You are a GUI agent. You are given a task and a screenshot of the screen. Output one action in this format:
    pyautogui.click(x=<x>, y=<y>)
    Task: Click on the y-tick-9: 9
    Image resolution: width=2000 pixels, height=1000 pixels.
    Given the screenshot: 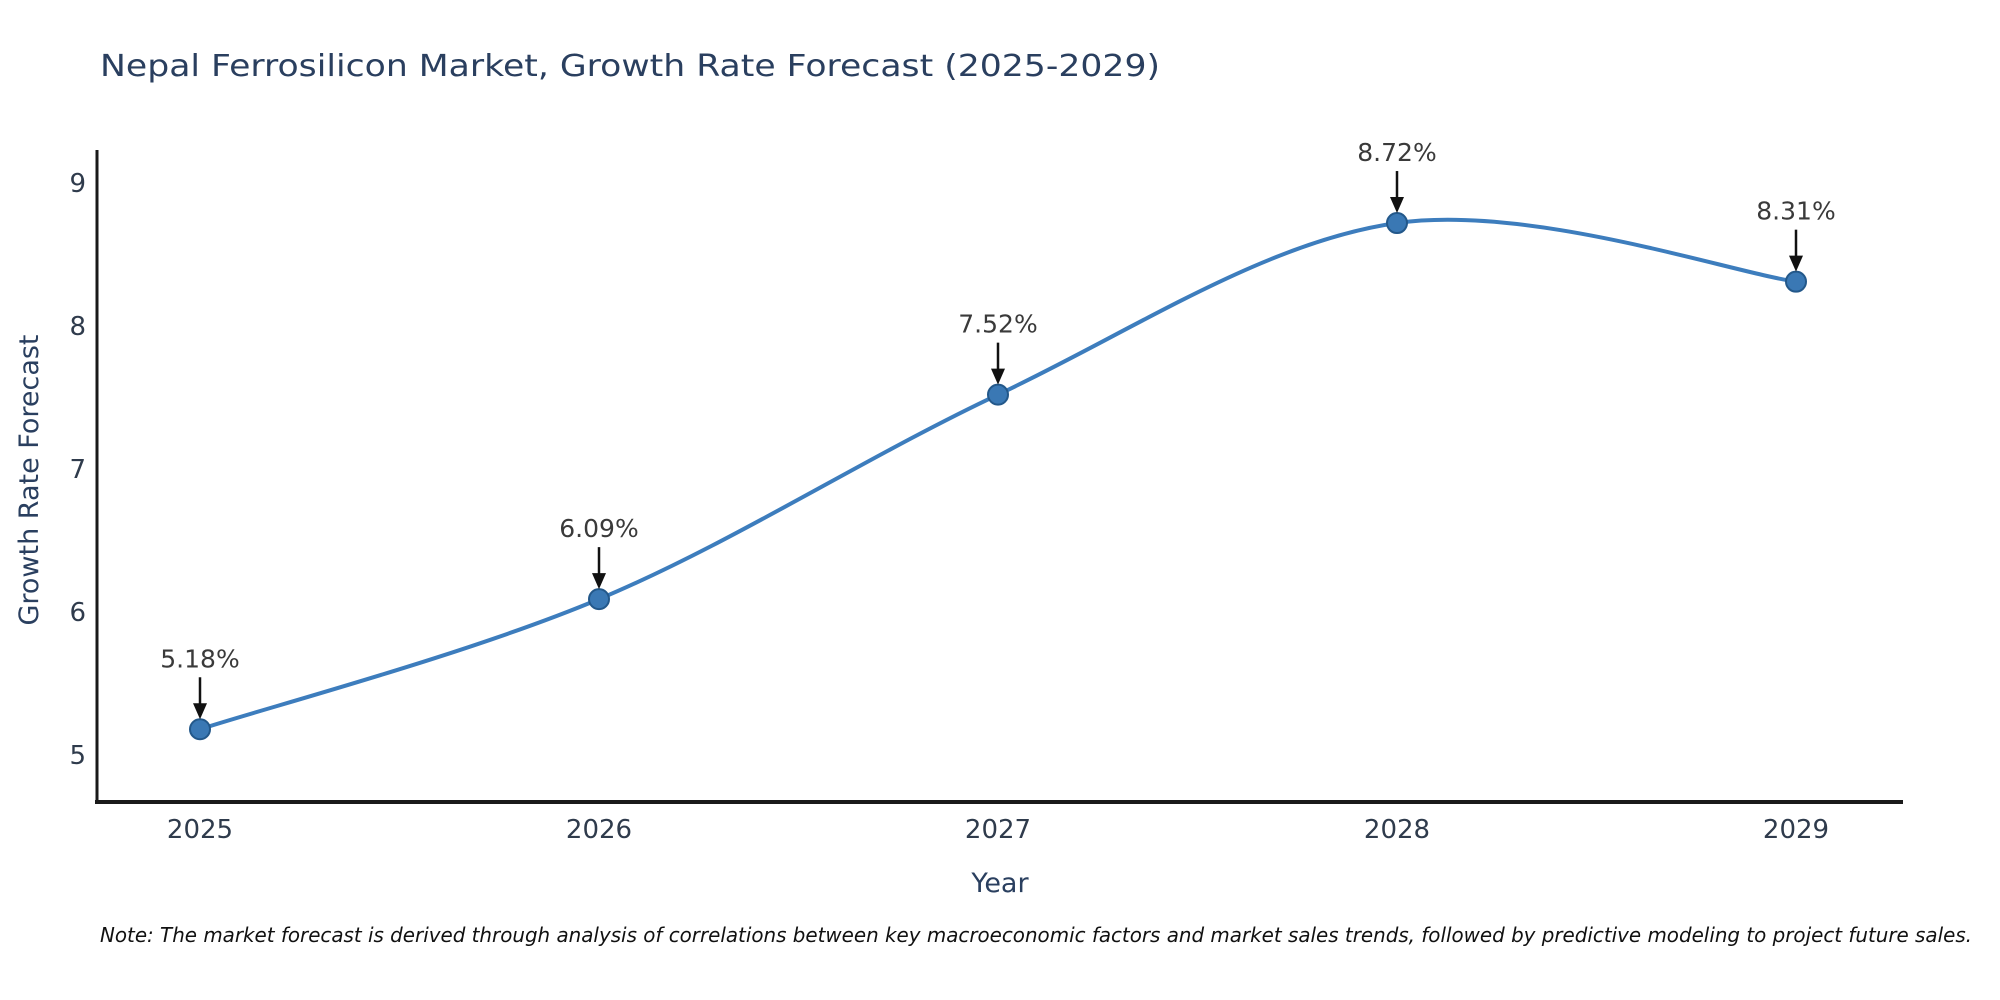 What is the action you would take?
    pyautogui.click(x=77, y=184)
    